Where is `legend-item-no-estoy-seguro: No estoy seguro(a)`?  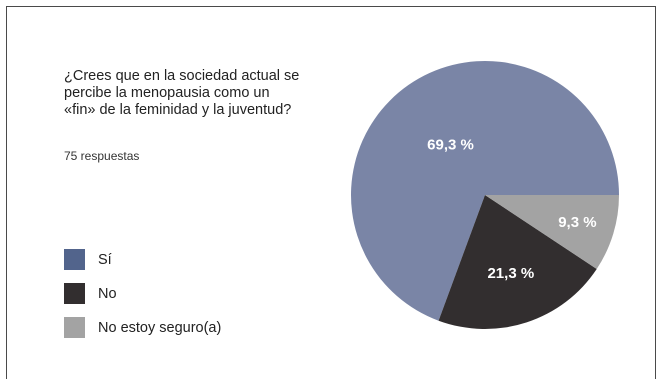 legend-item-no-estoy-seguro: No estoy seguro(a) is located at coordinates (142, 327).